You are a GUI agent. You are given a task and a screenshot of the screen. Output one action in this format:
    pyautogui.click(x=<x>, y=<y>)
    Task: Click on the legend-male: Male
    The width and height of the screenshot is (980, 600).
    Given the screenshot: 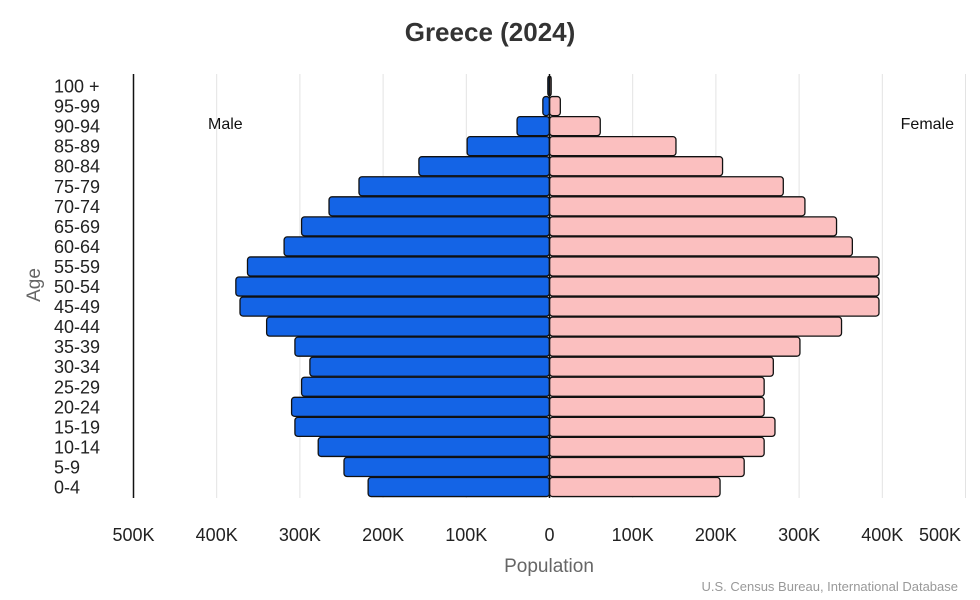 What is the action you would take?
    pyautogui.click(x=225, y=124)
    